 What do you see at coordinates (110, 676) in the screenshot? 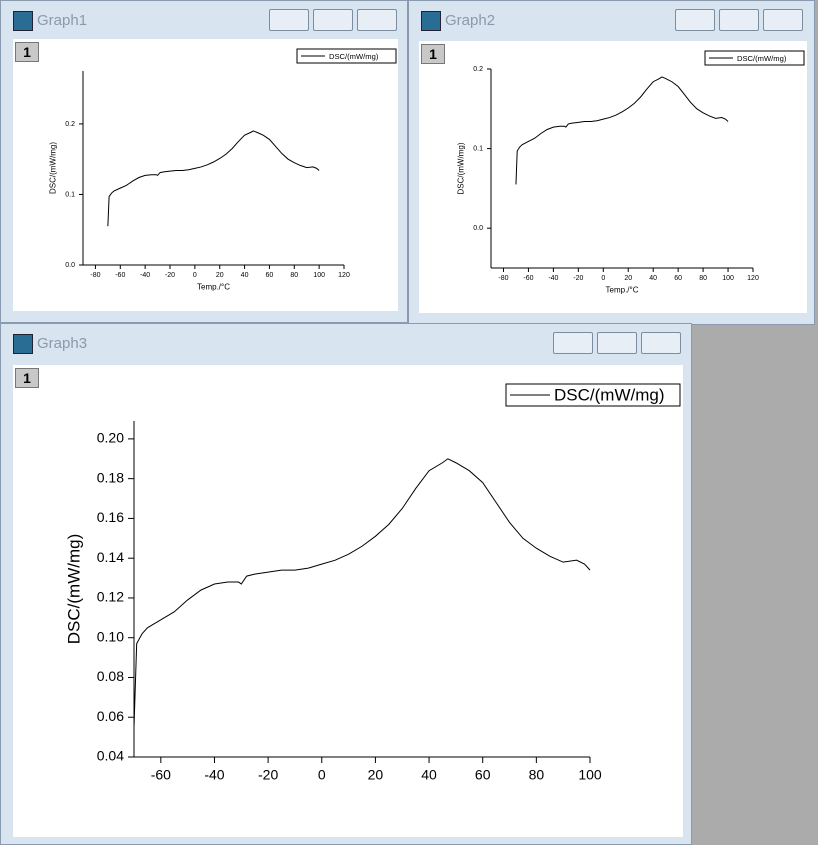
I see `y-tick-label: 0.08` at bounding box center [110, 676].